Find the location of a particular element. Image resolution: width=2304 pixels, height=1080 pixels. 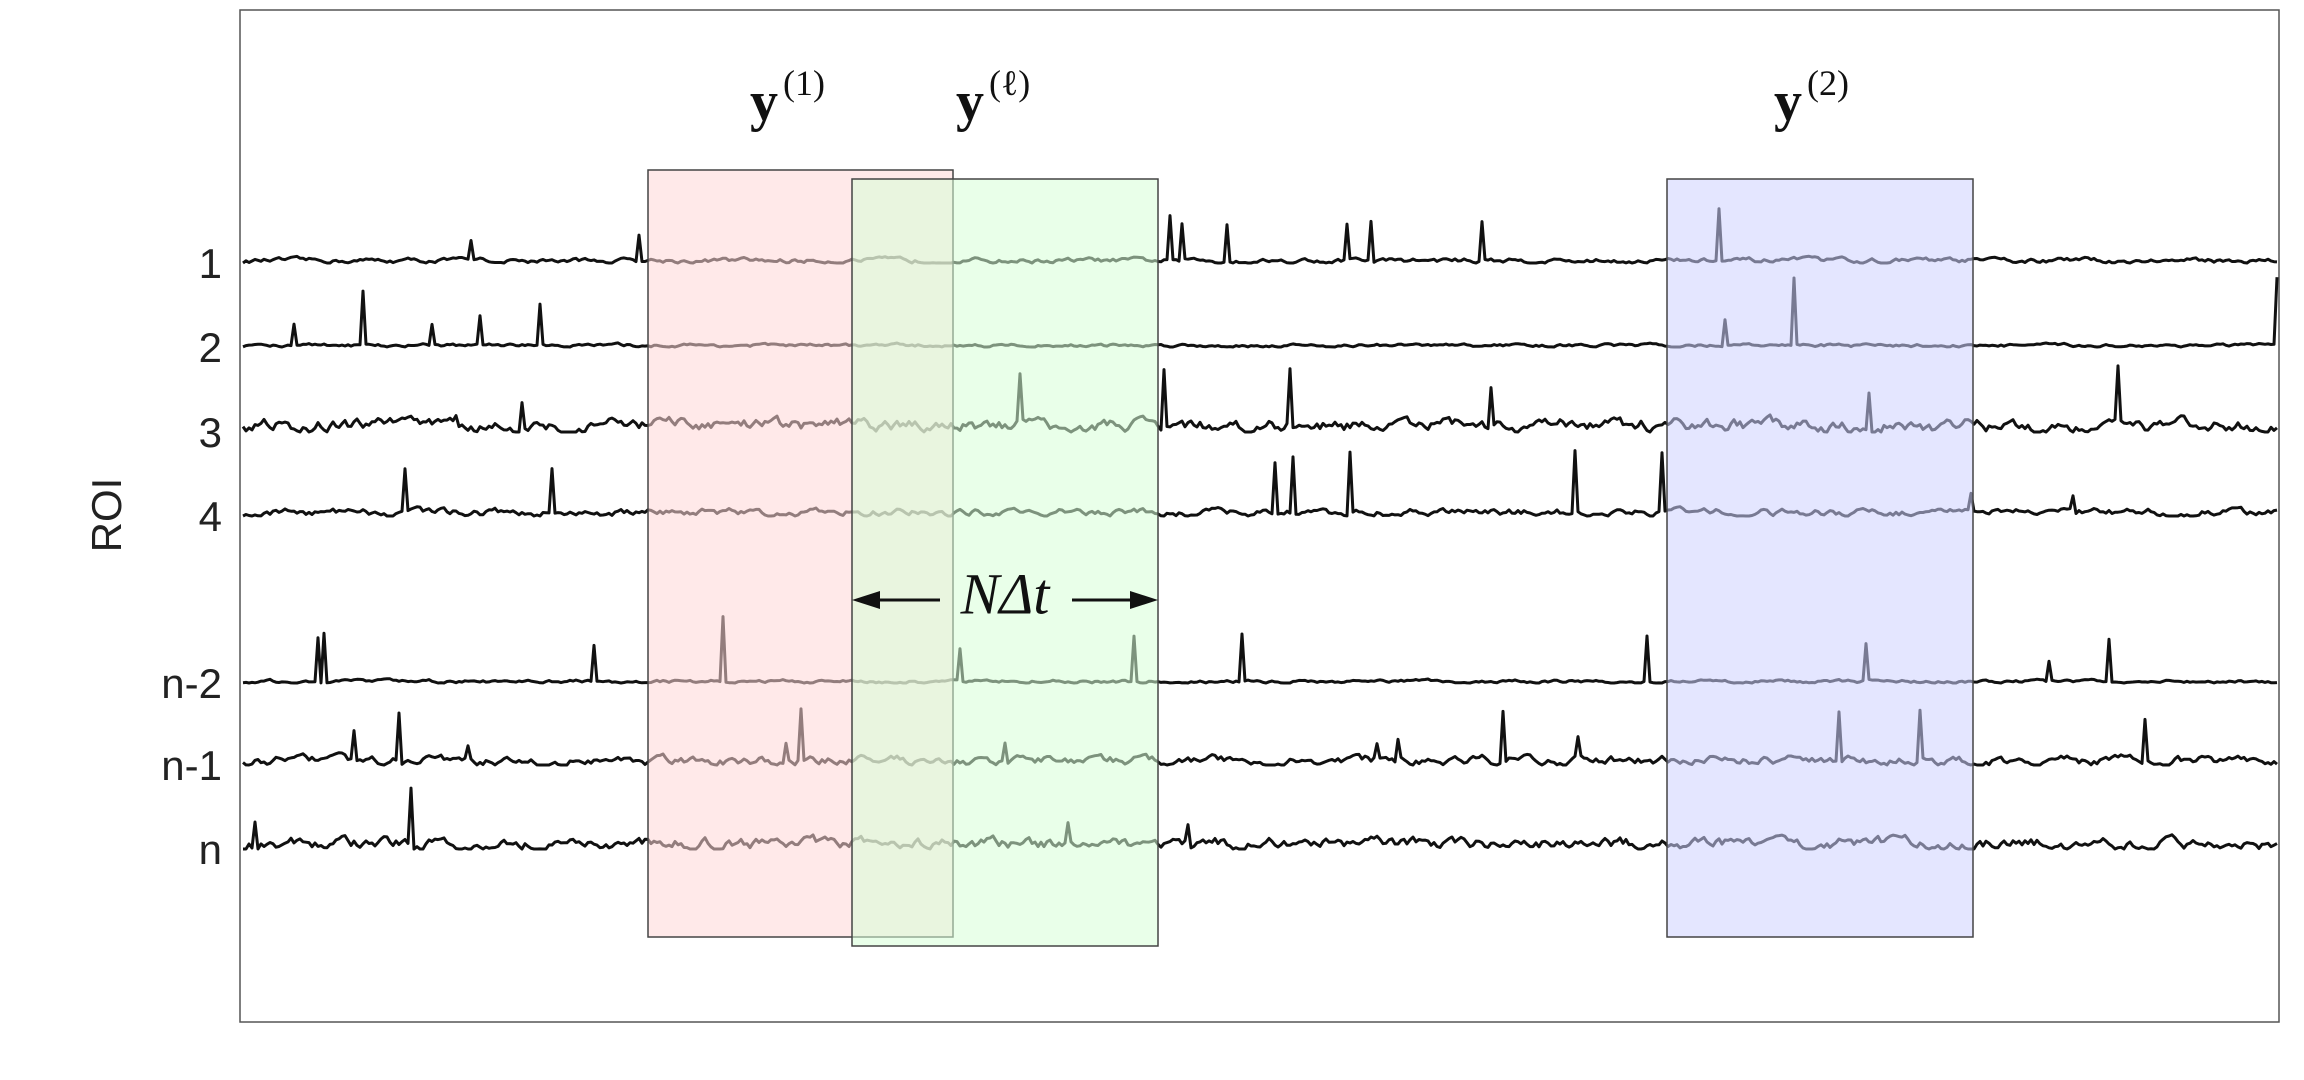

span-label: NΔt is located at coordinates (1006, 593).